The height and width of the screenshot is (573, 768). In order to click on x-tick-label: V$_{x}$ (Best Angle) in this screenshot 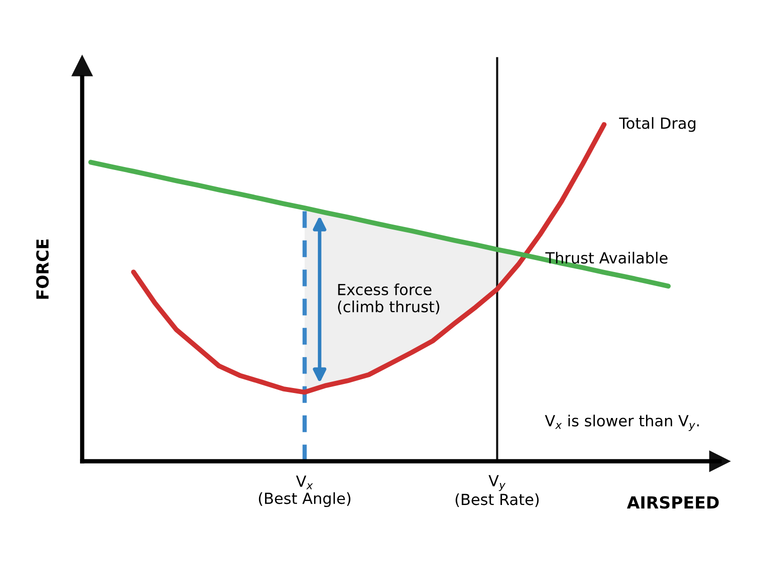, I will do `click(304, 492)`.